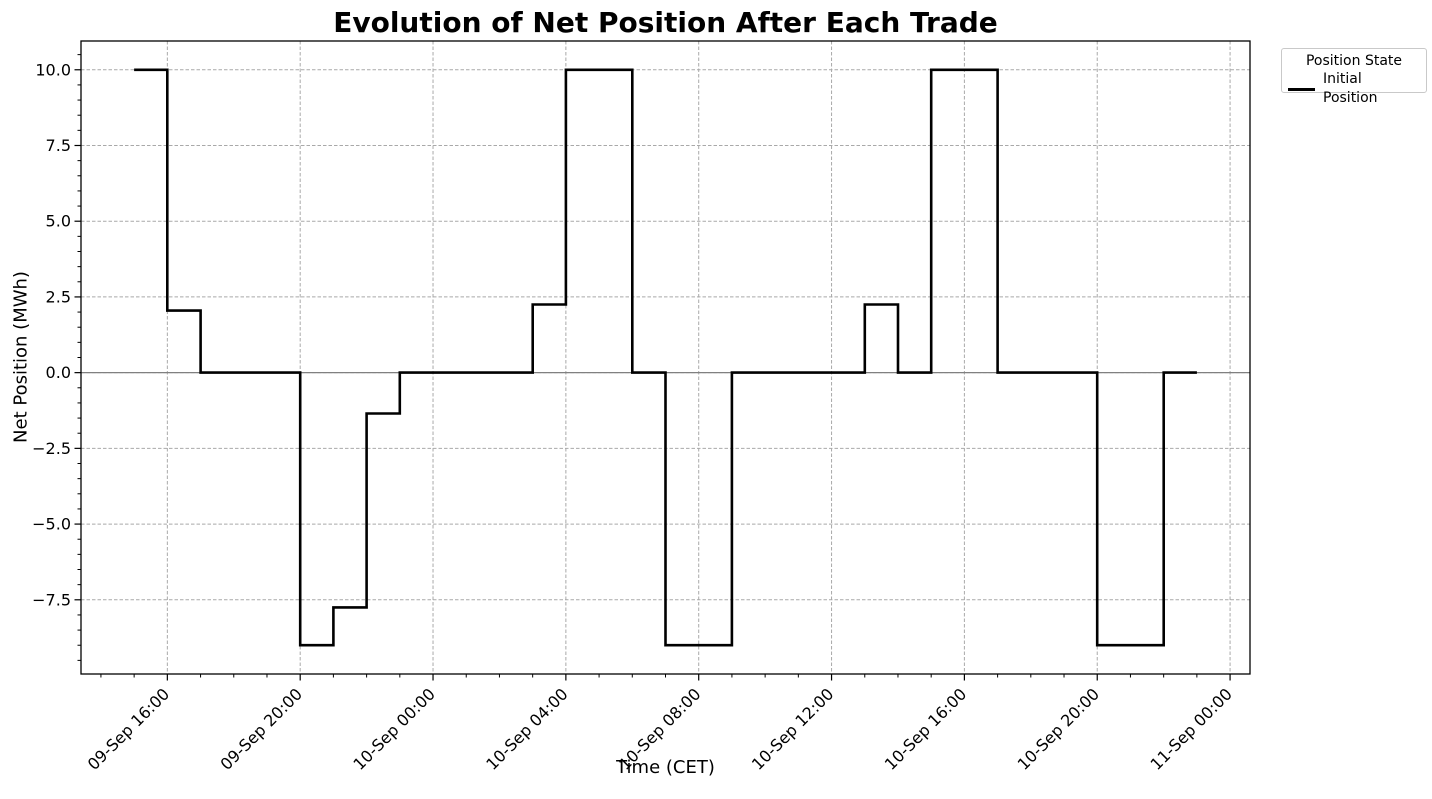 The image size is (1432, 799). I want to click on legend-title: Position State, so click(1354, 61).